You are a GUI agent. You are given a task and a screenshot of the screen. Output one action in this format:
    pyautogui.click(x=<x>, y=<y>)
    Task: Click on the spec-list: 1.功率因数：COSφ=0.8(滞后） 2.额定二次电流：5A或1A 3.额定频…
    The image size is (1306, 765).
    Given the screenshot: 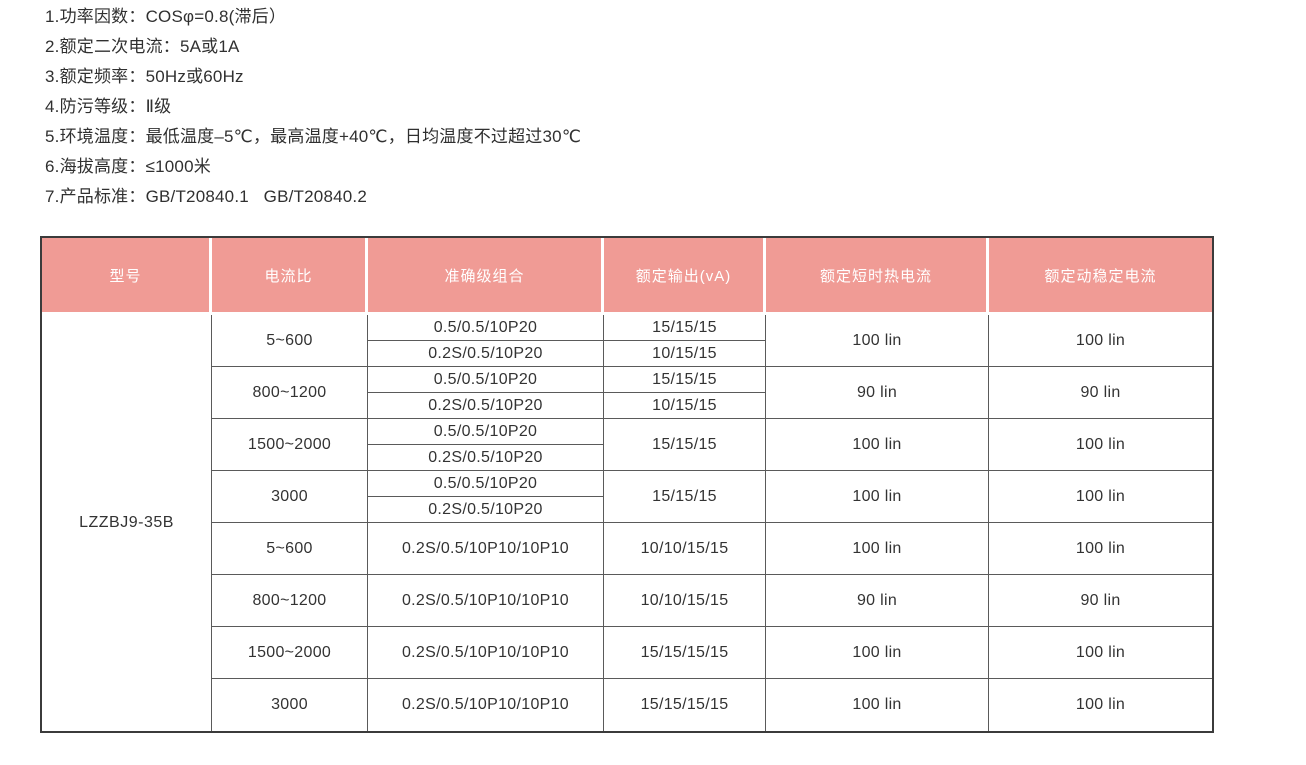 What is the action you would take?
    pyautogui.click(x=313, y=107)
    